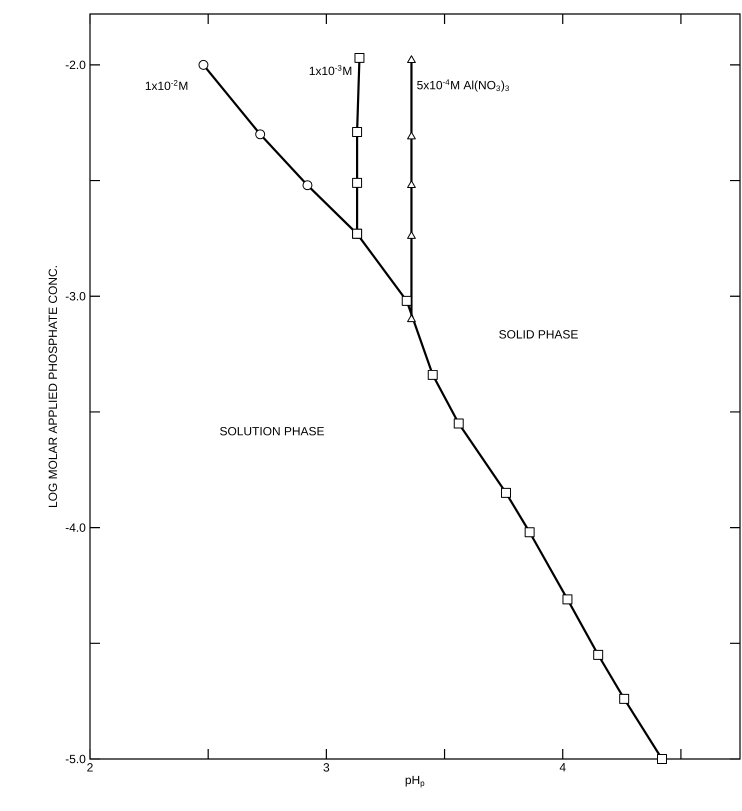  What do you see at coordinates (76, 65) in the screenshot?
I see `y-tick-label: -2.0` at bounding box center [76, 65].